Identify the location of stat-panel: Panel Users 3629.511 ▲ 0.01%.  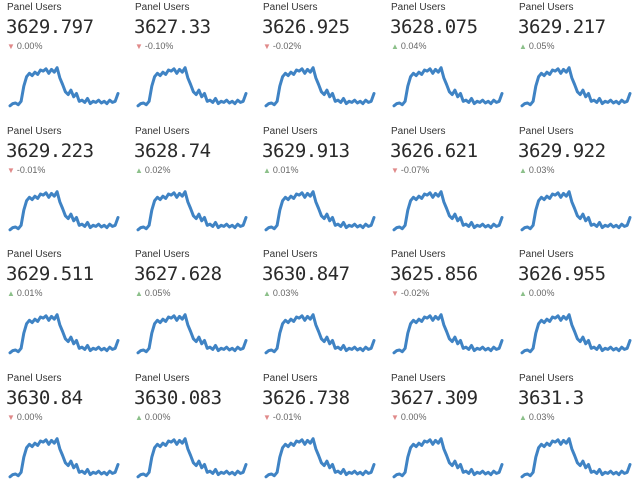
(64, 309).